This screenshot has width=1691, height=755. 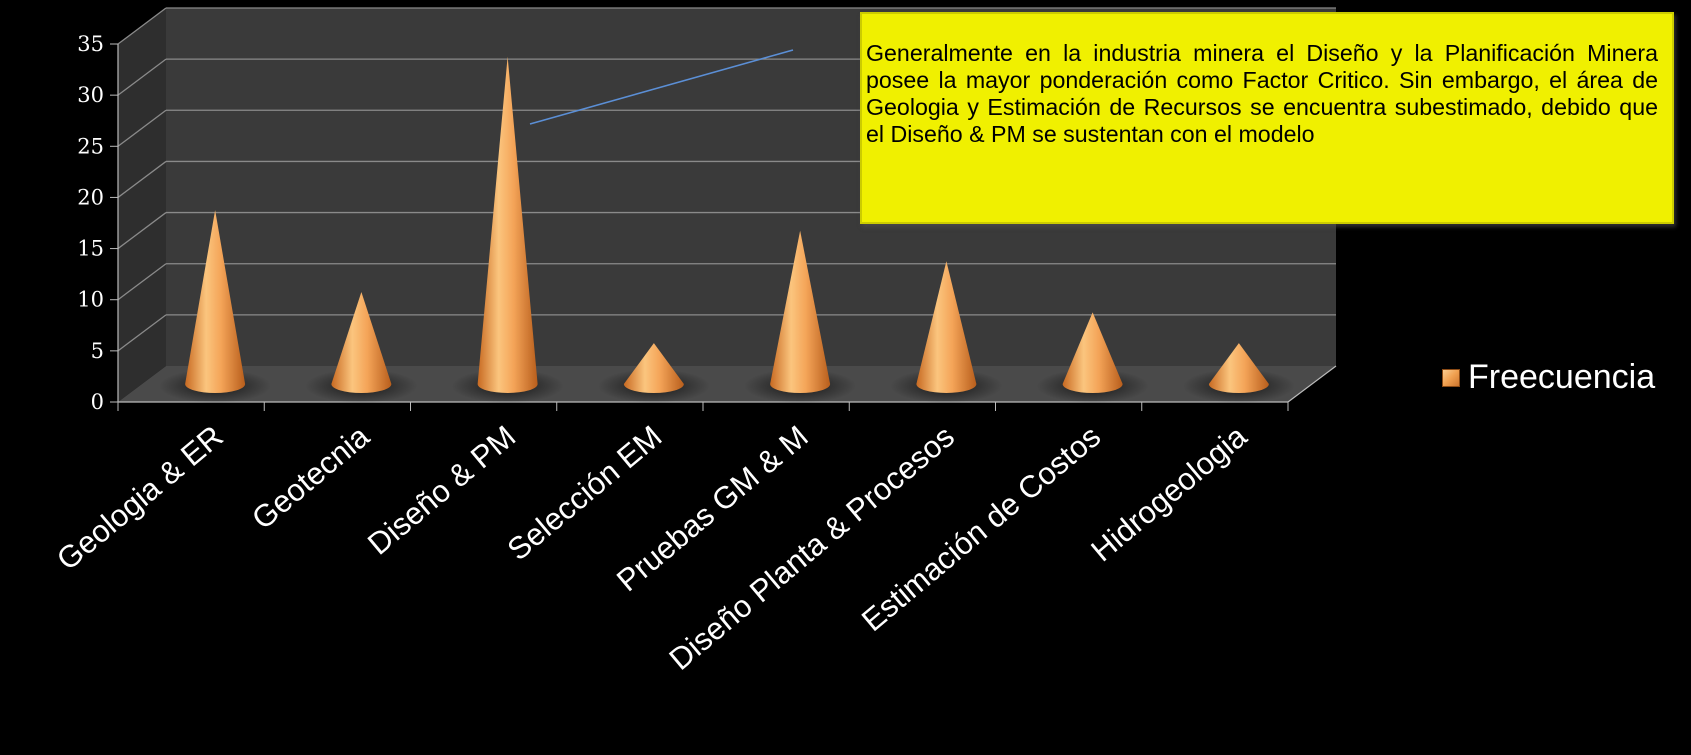 What do you see at coordinates (140, 498) in the screenshot?
I see `x-category-label: Geologia & ER` at bounding box center [140, 498].